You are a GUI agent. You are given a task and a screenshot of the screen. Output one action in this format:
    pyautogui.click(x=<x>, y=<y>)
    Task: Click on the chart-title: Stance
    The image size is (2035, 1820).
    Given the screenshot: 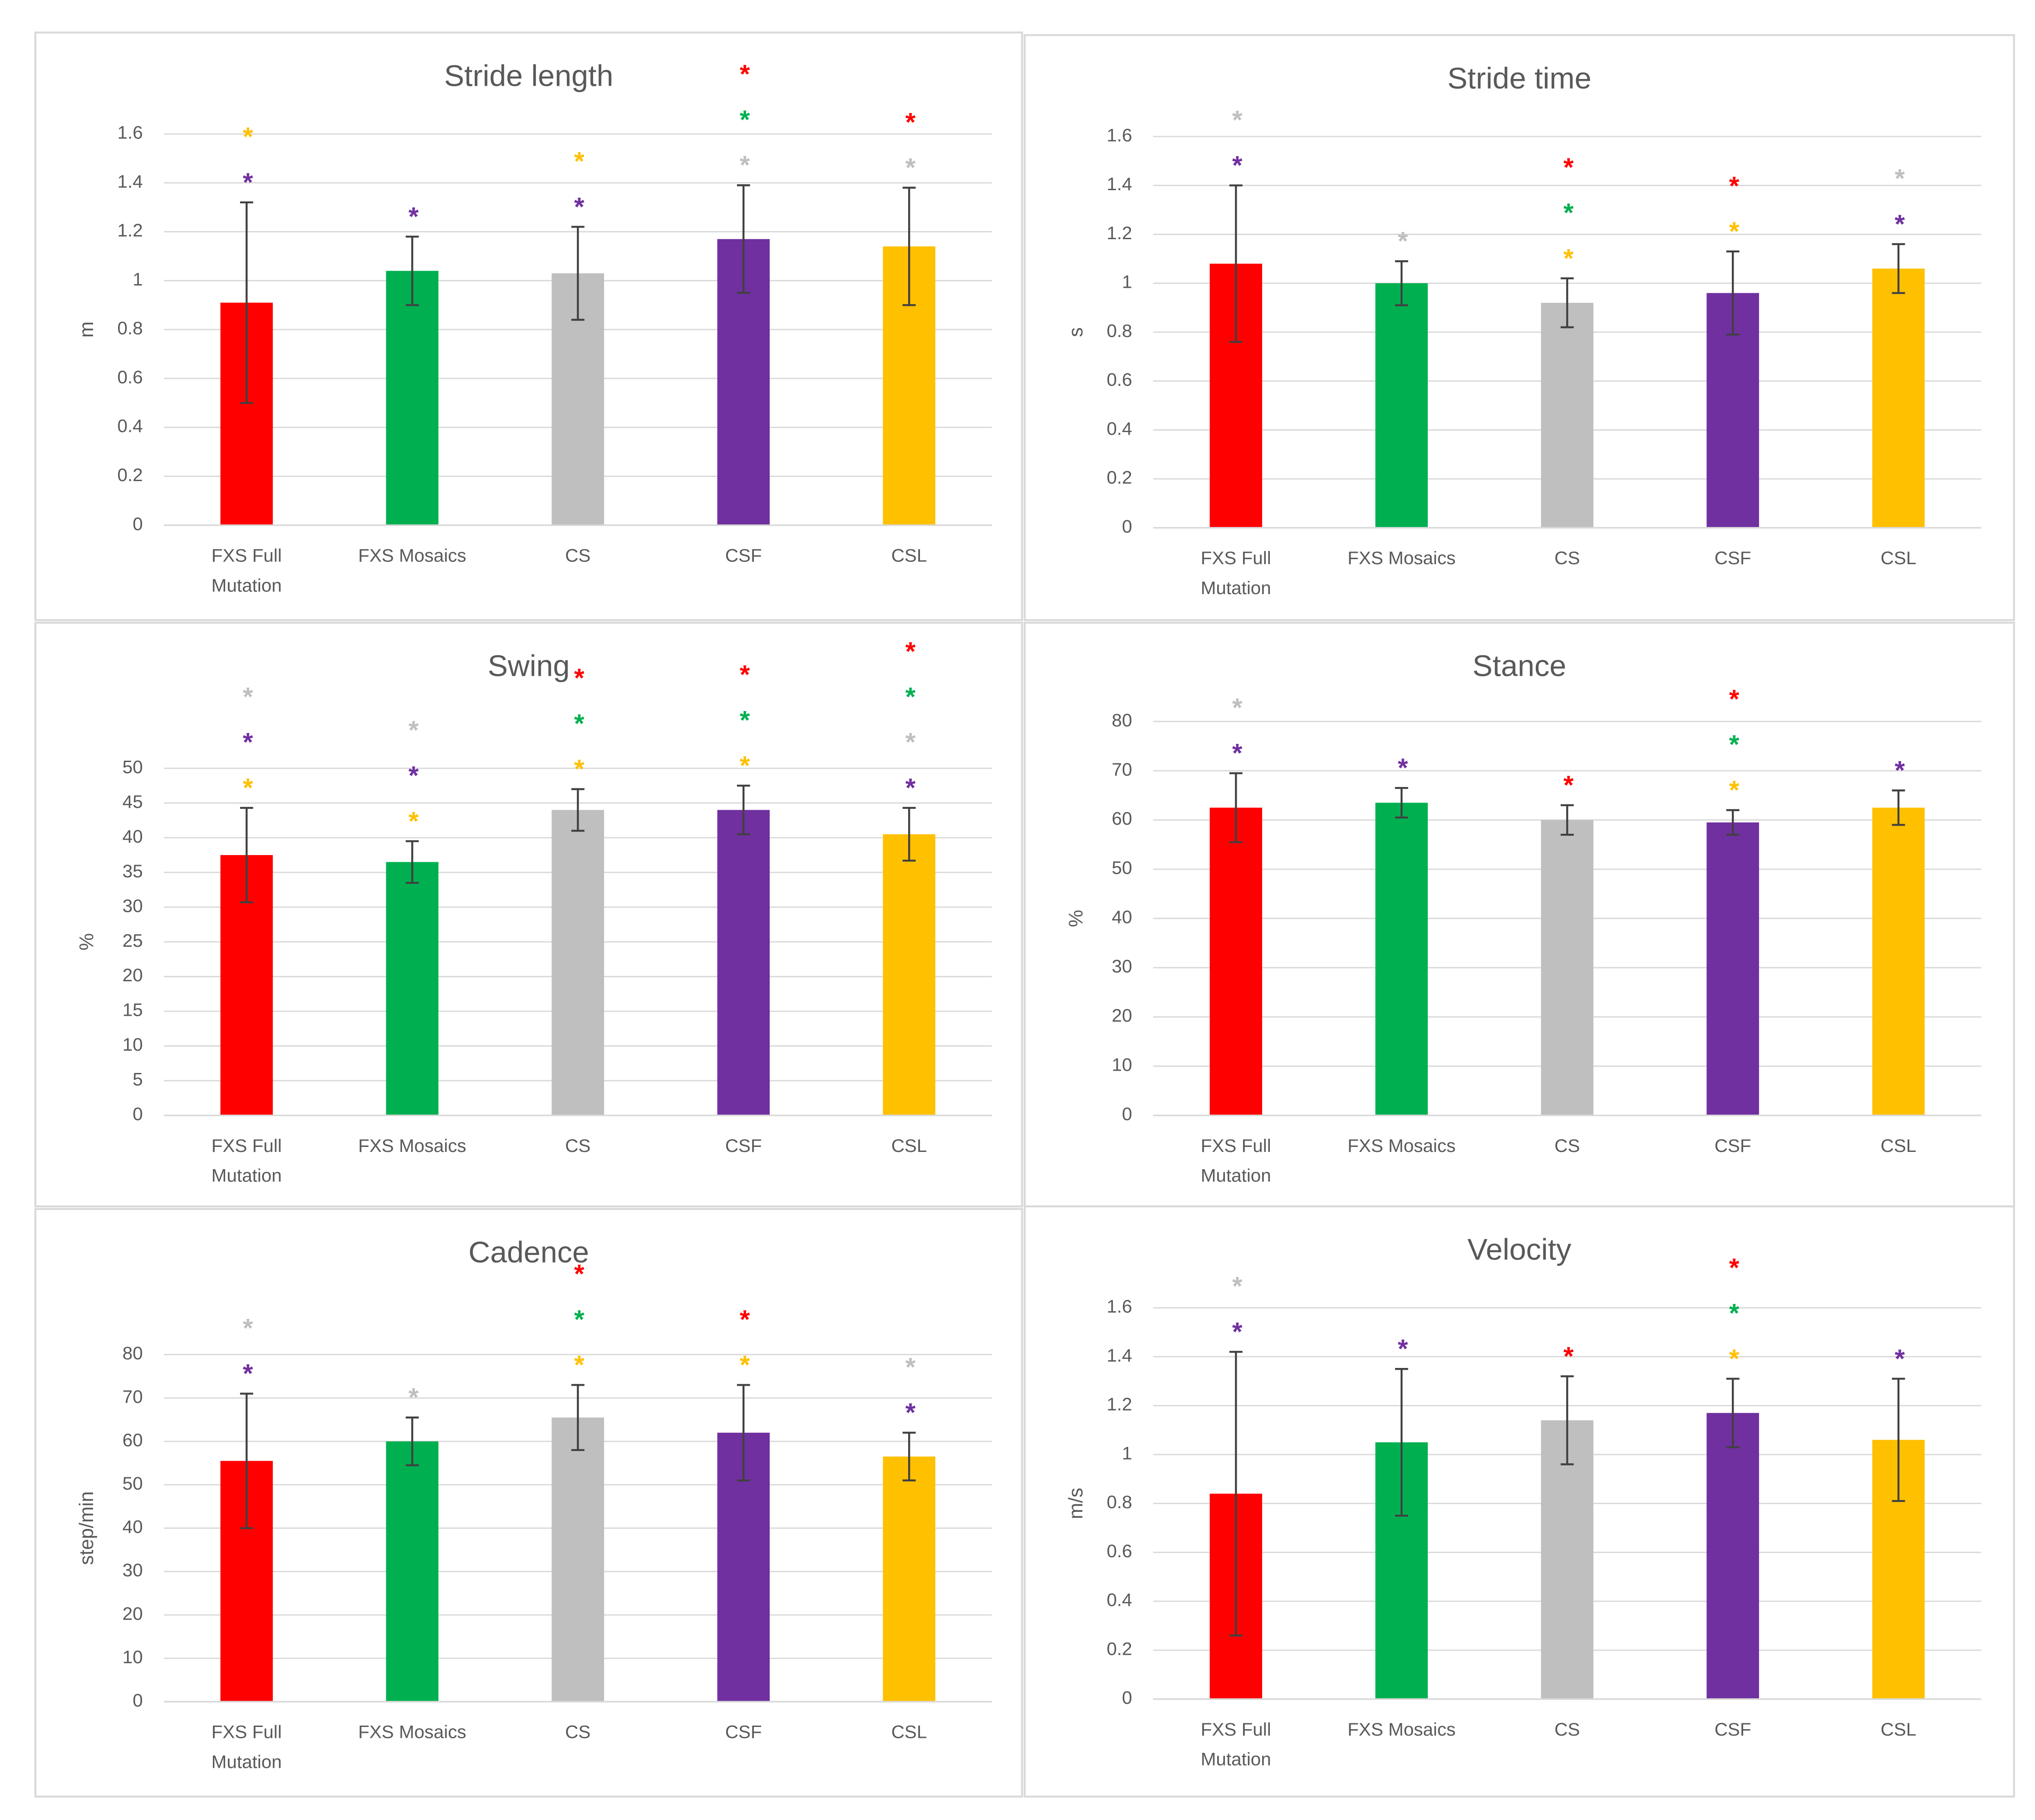 What is the action you would take?
    pyautogui.click(x=1519, y=666)
    